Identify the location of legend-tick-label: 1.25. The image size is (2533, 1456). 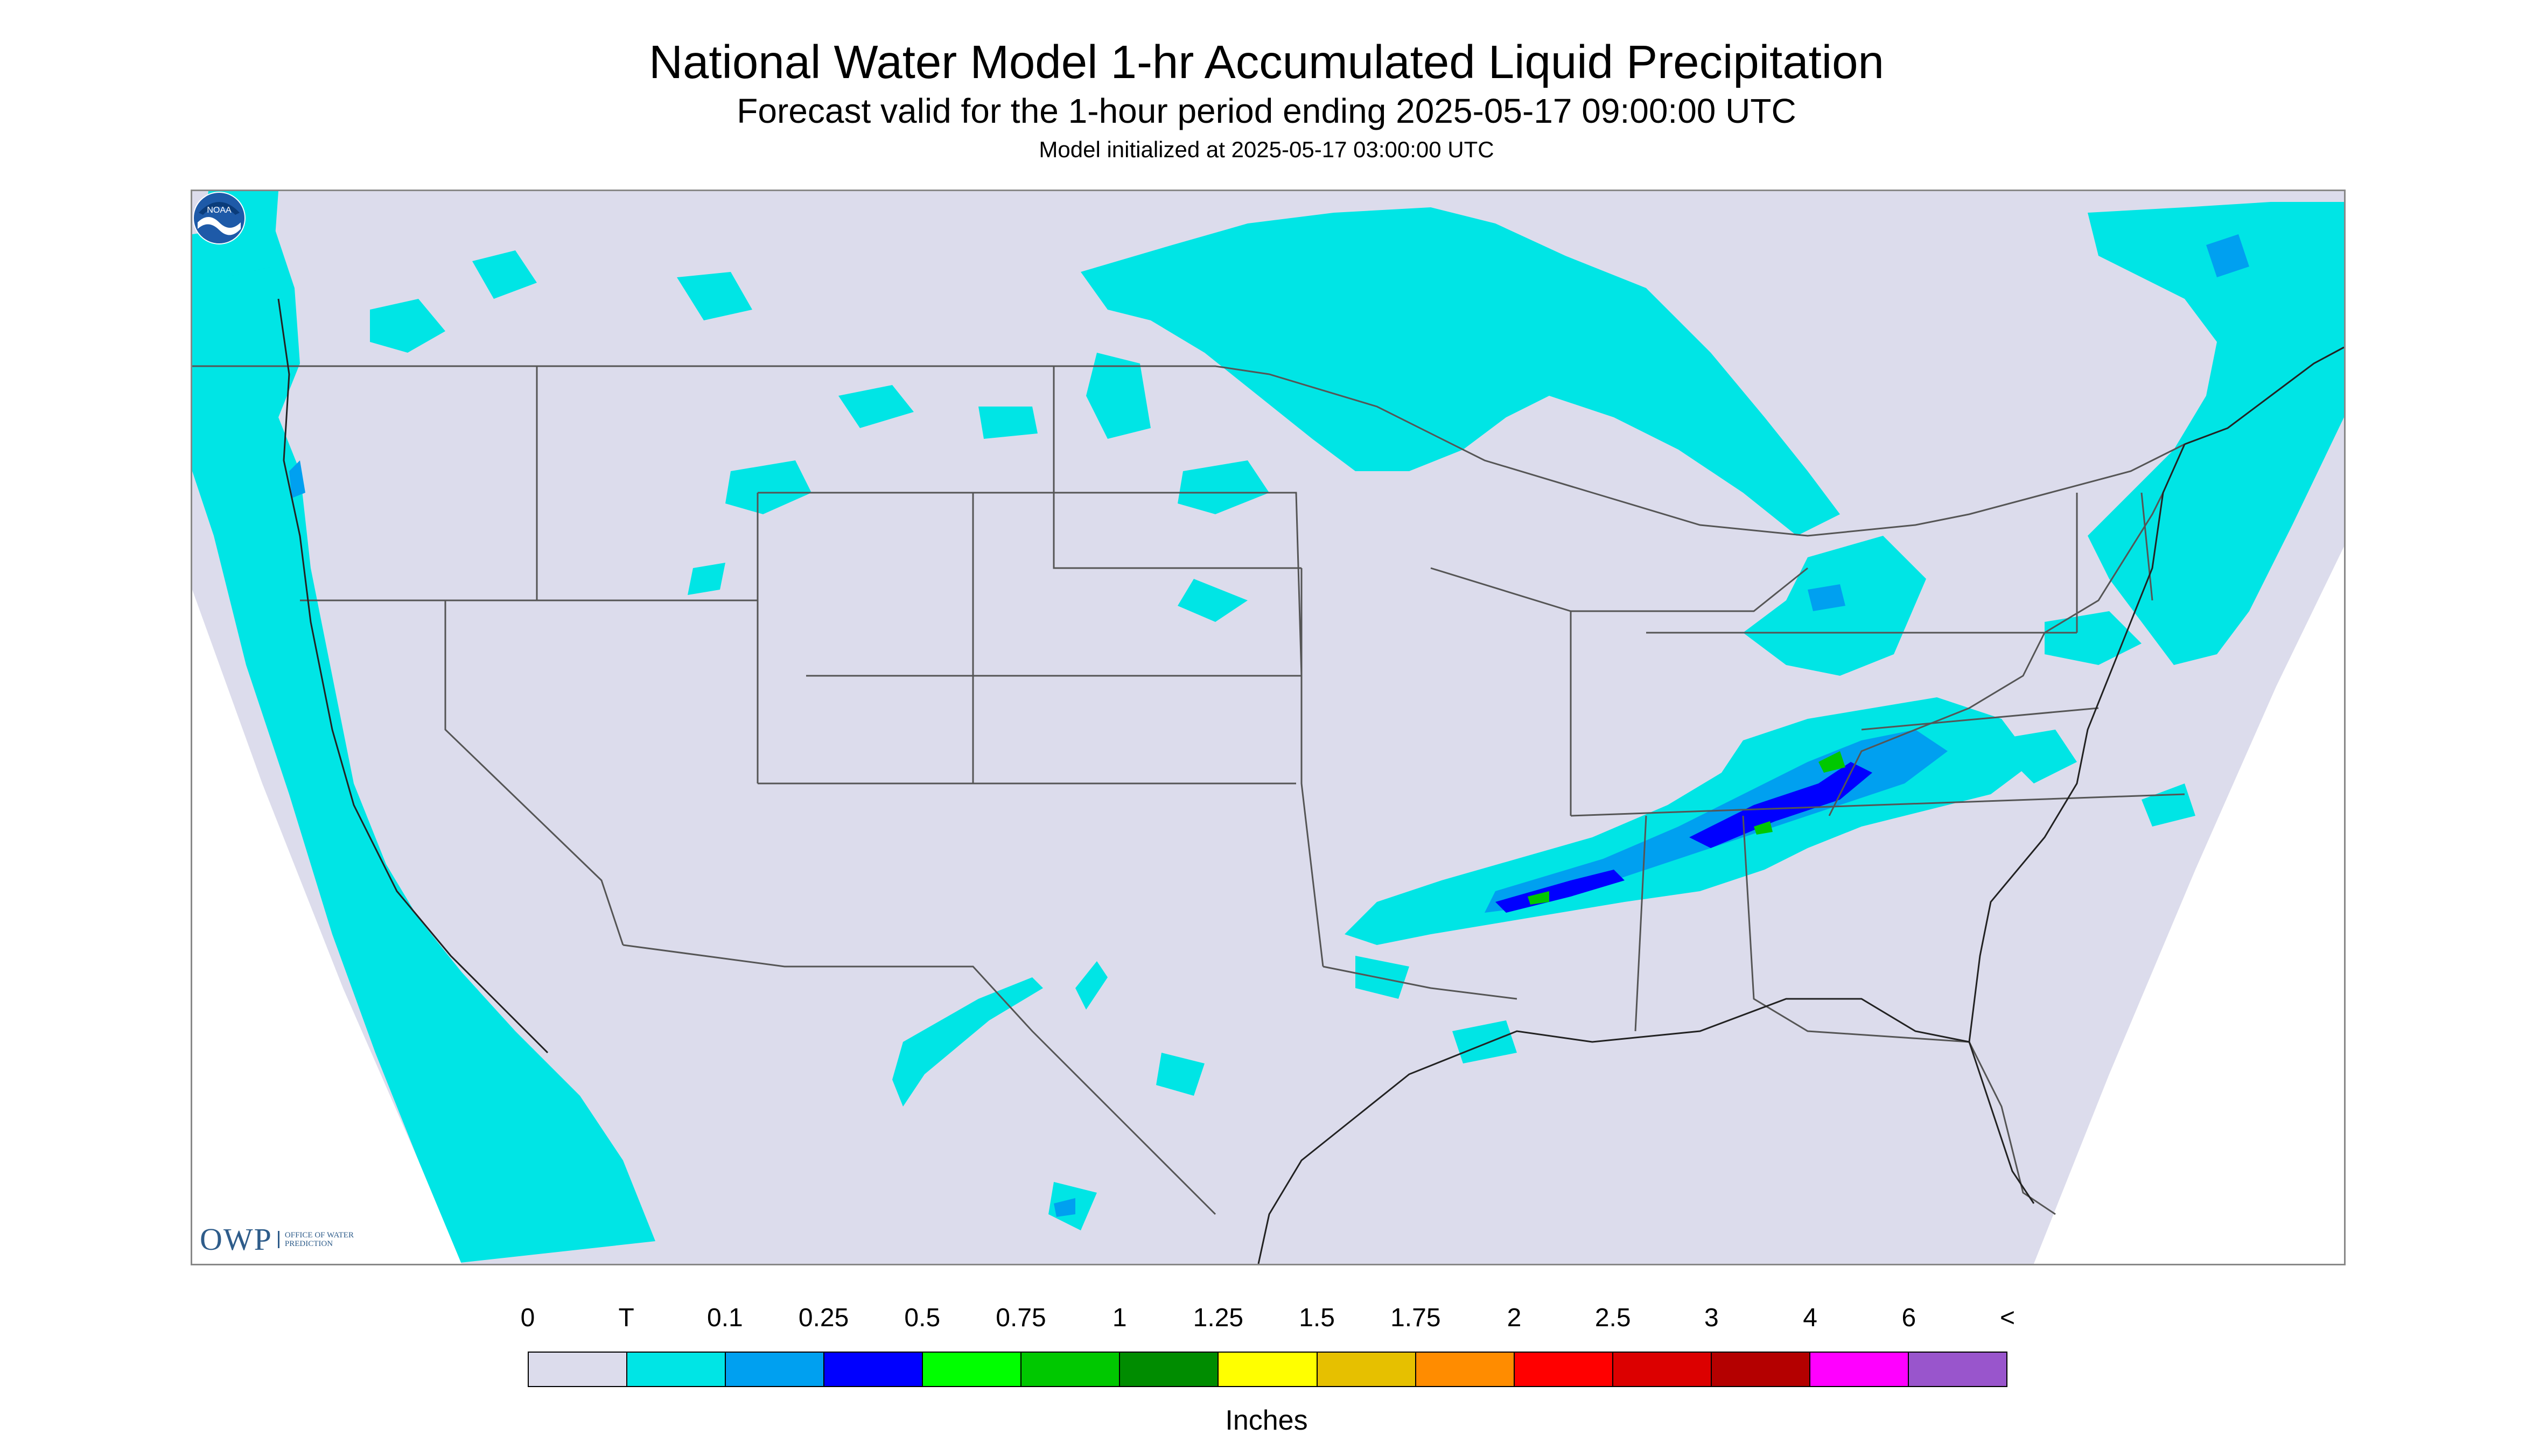
(1218, 1318).